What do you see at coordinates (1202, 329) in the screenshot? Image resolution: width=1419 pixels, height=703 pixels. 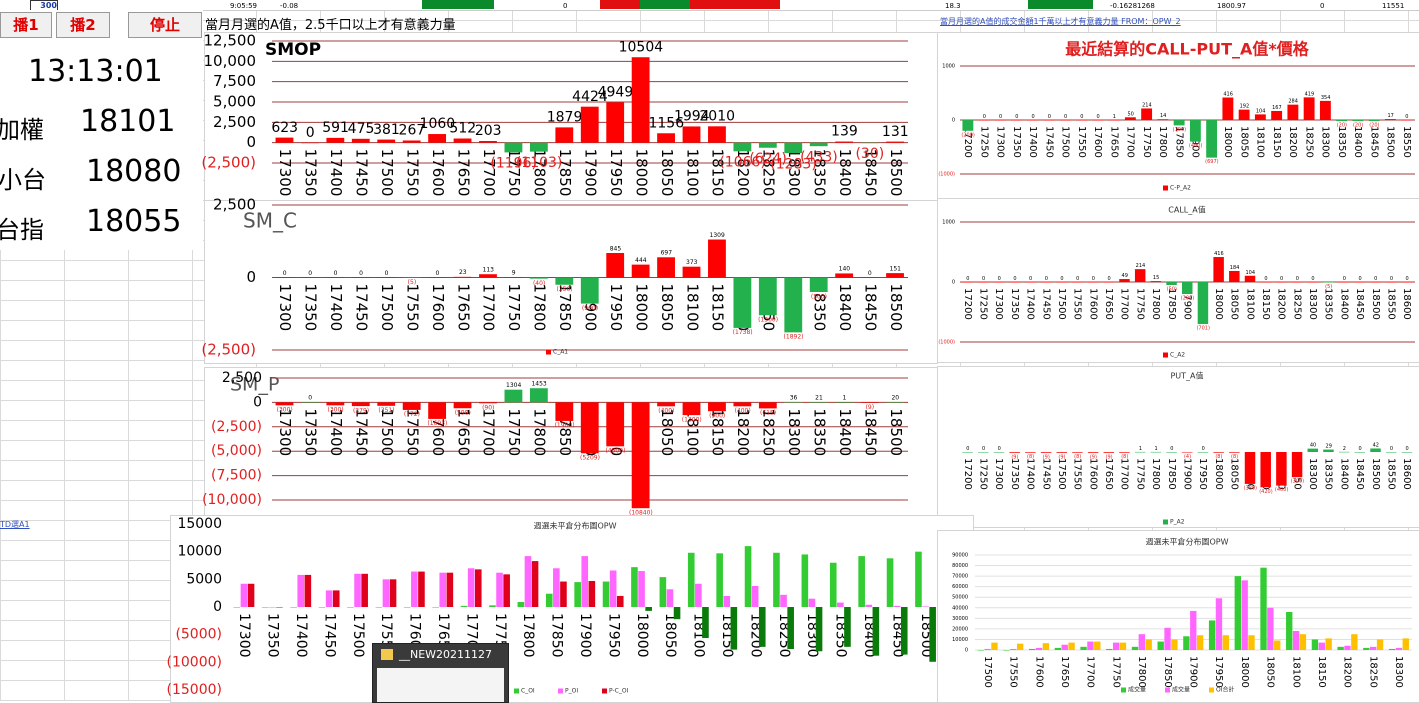 I see `data-label: (701)` at bounding box center [1202, 329].